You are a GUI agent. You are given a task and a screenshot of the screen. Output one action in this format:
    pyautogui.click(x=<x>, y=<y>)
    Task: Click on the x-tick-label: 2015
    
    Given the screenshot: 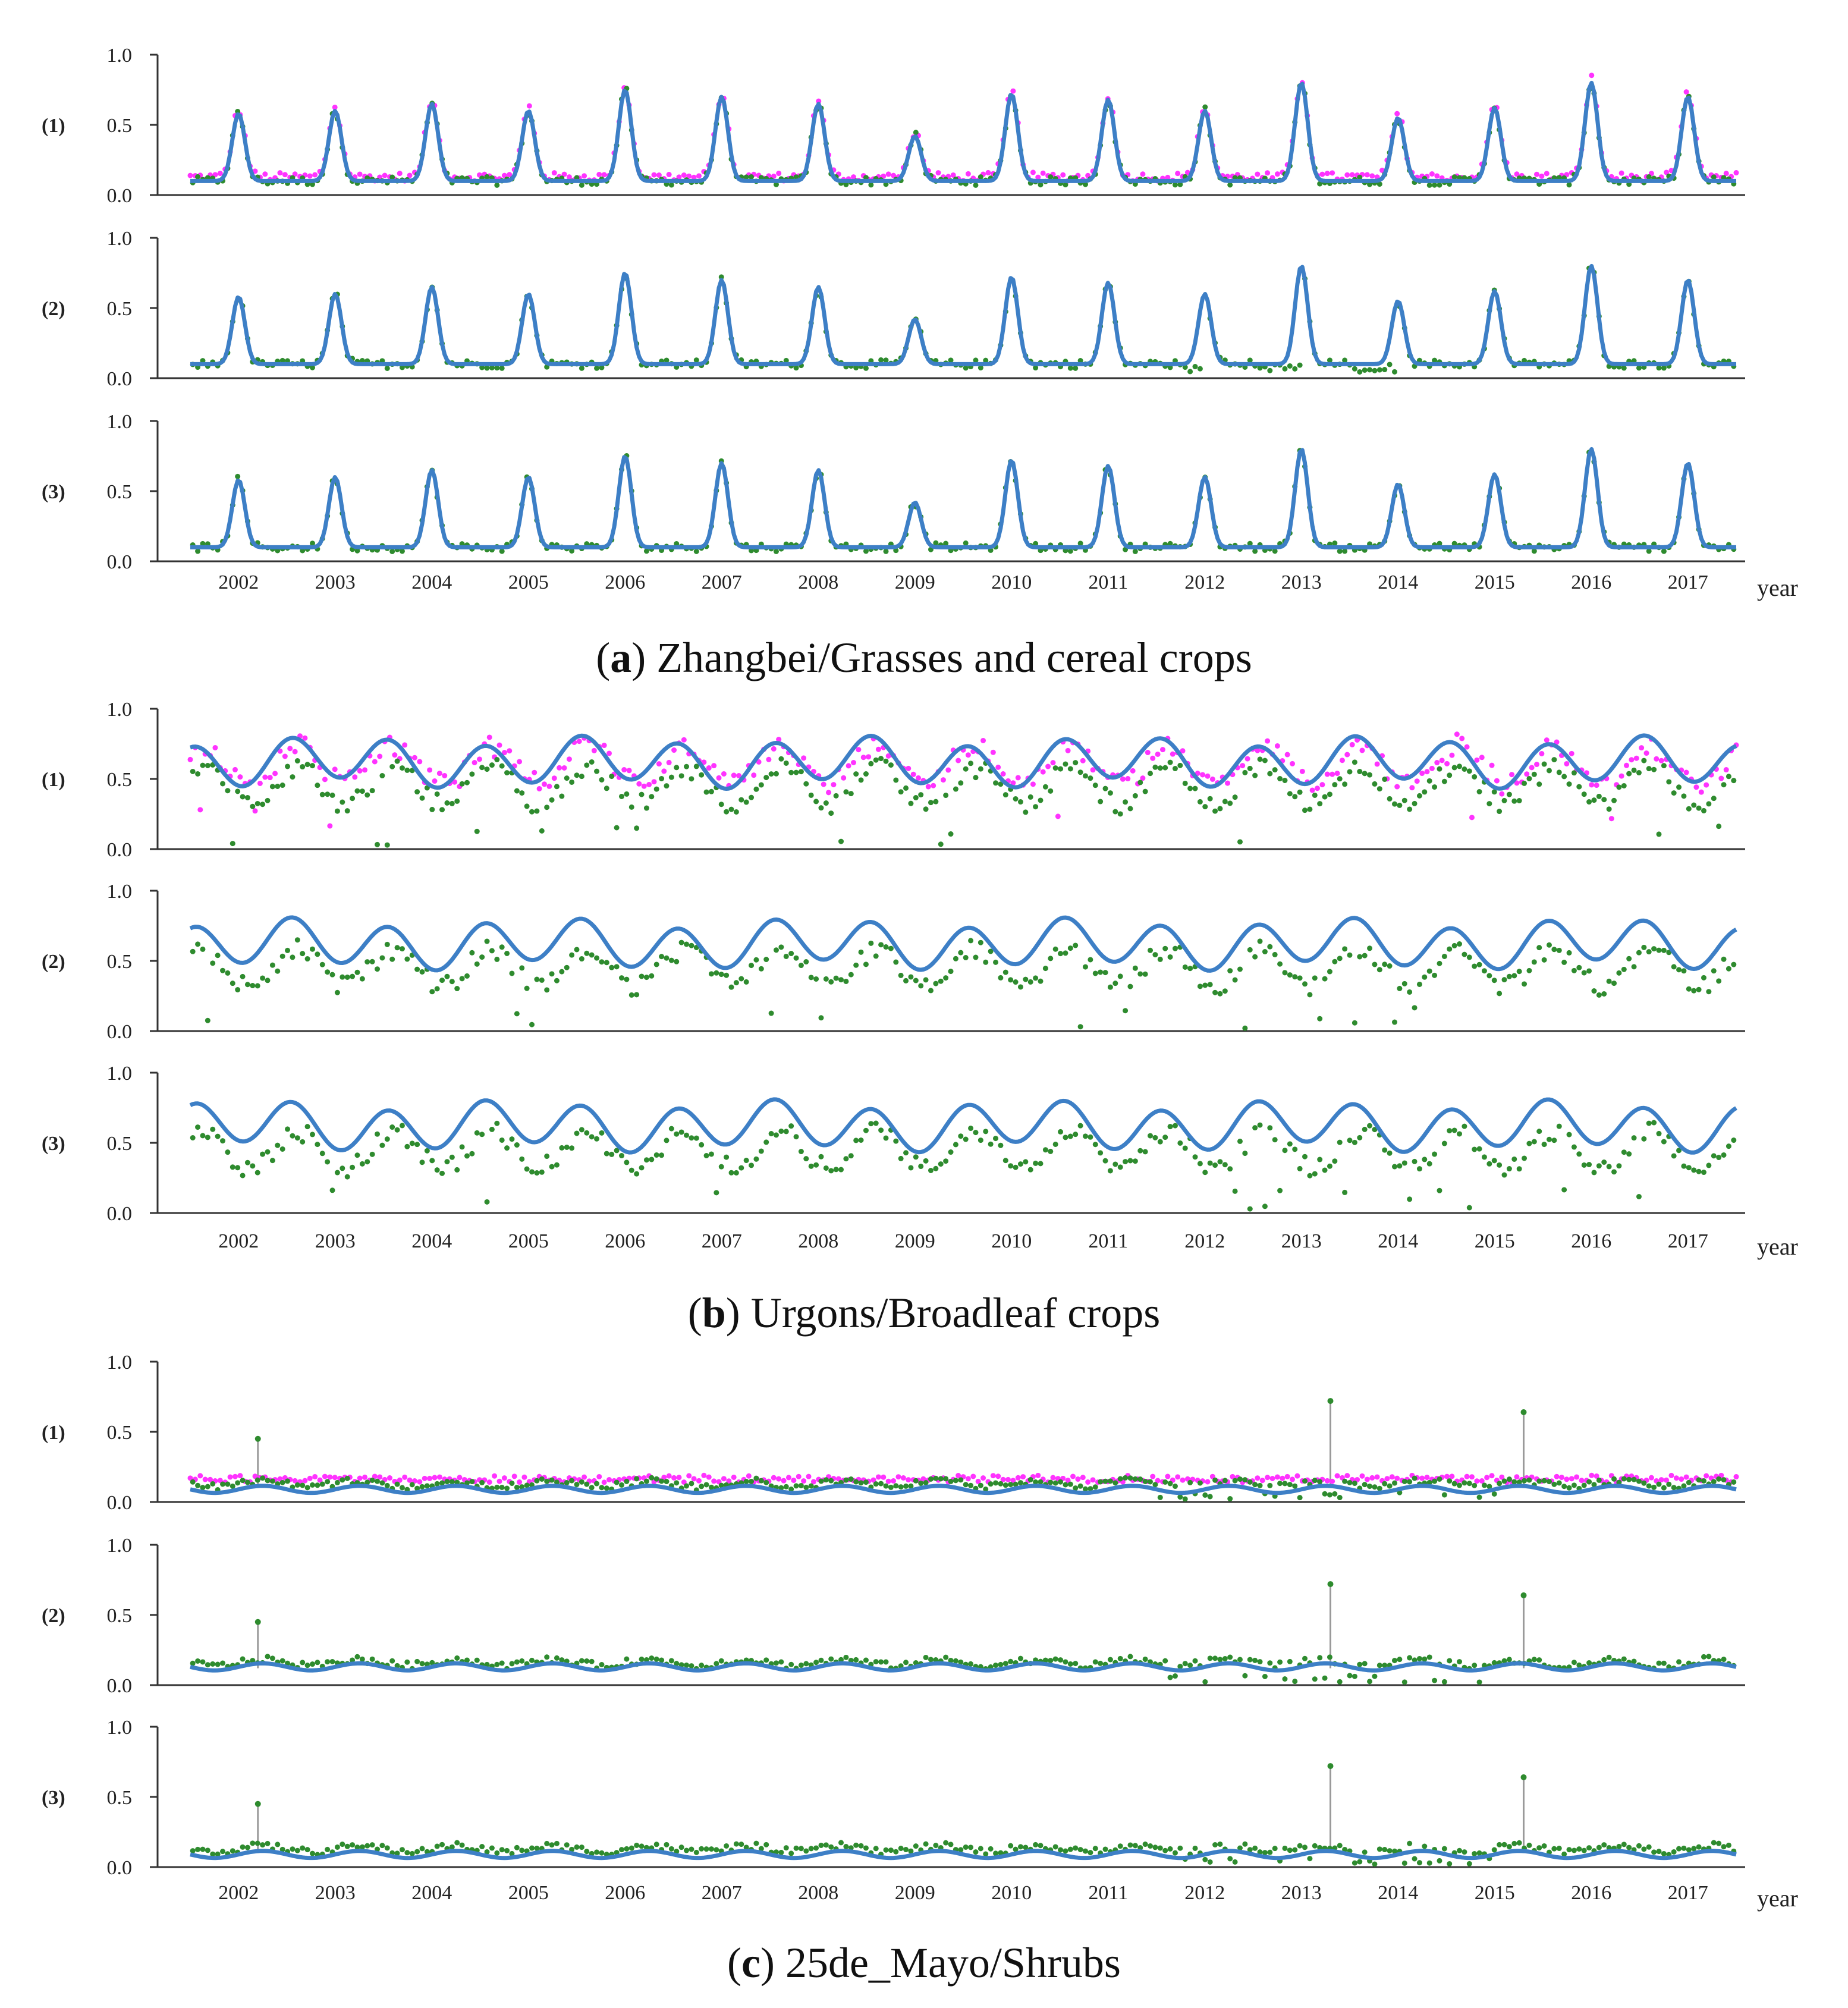 What is the action you would take?
    pyautogui.click(x=1495, y=1893)
    